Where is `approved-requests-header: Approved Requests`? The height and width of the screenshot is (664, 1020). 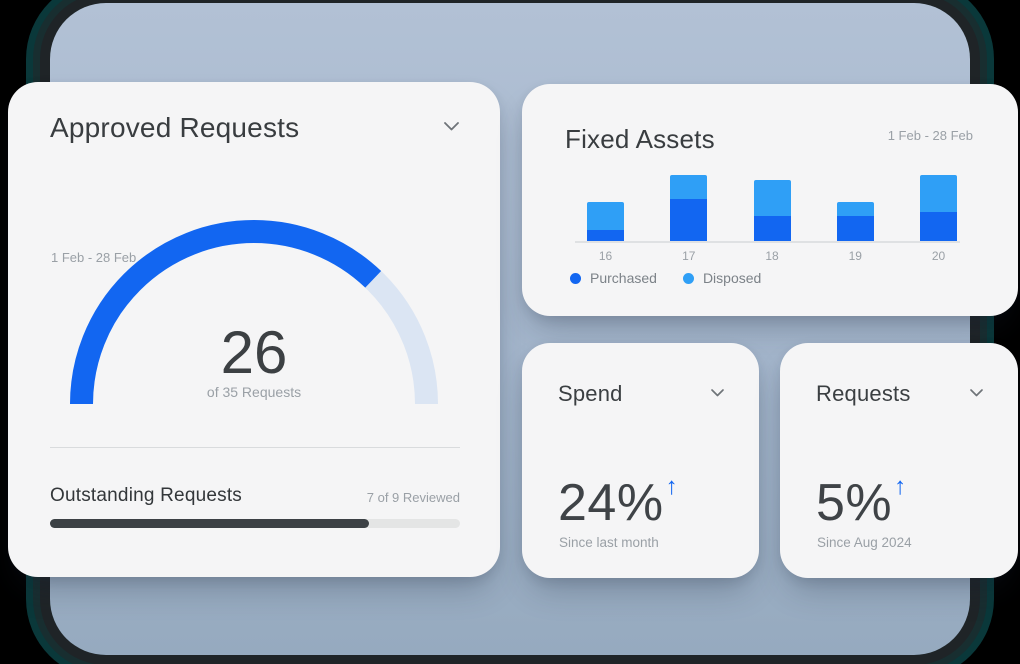 approved-requests-header: Approved Requests is located at coordinates (255, 128).